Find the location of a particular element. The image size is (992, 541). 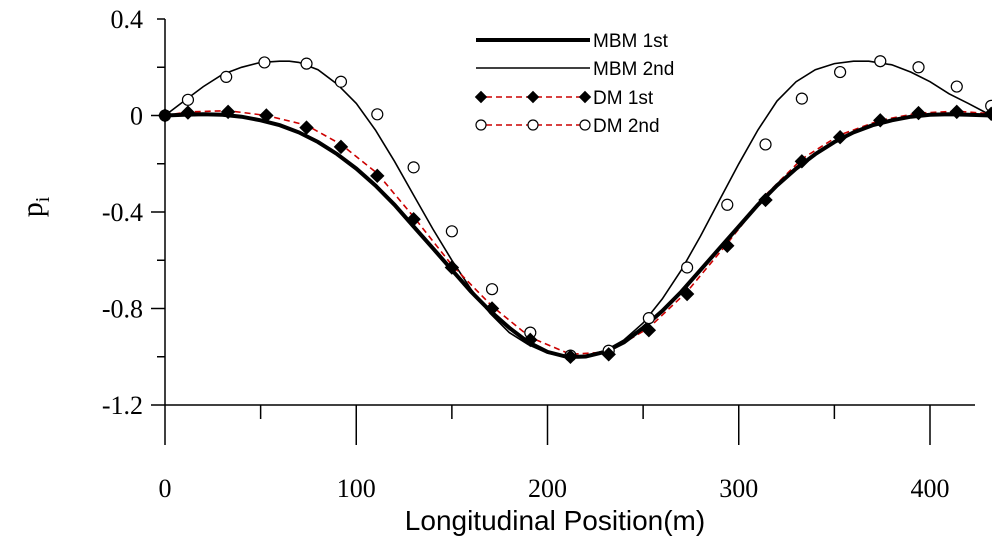

legend-label: MBM 2nd is located at coordinates (633, 69).